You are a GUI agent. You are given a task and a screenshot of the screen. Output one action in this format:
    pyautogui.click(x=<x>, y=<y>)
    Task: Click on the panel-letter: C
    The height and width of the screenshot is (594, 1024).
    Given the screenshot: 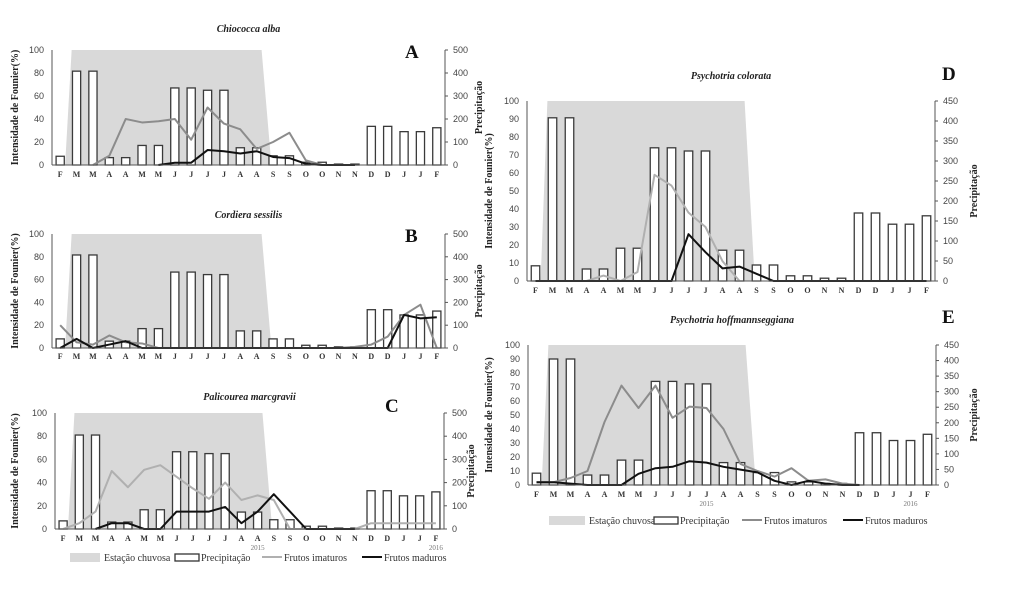 What is the action you would take?
    pyautogui.click(x=392, y=406)
    